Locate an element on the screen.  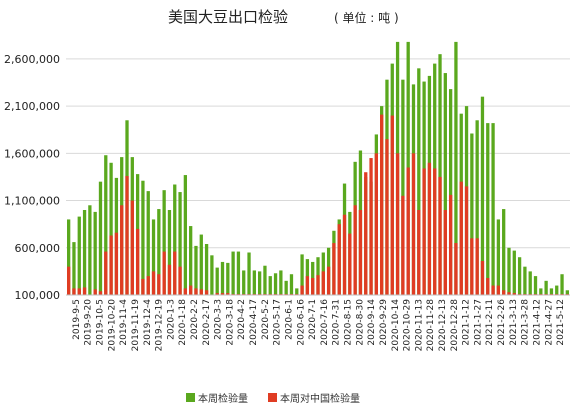
x-tick-label: 2020-3-3 is located at coordinates (219, 319).